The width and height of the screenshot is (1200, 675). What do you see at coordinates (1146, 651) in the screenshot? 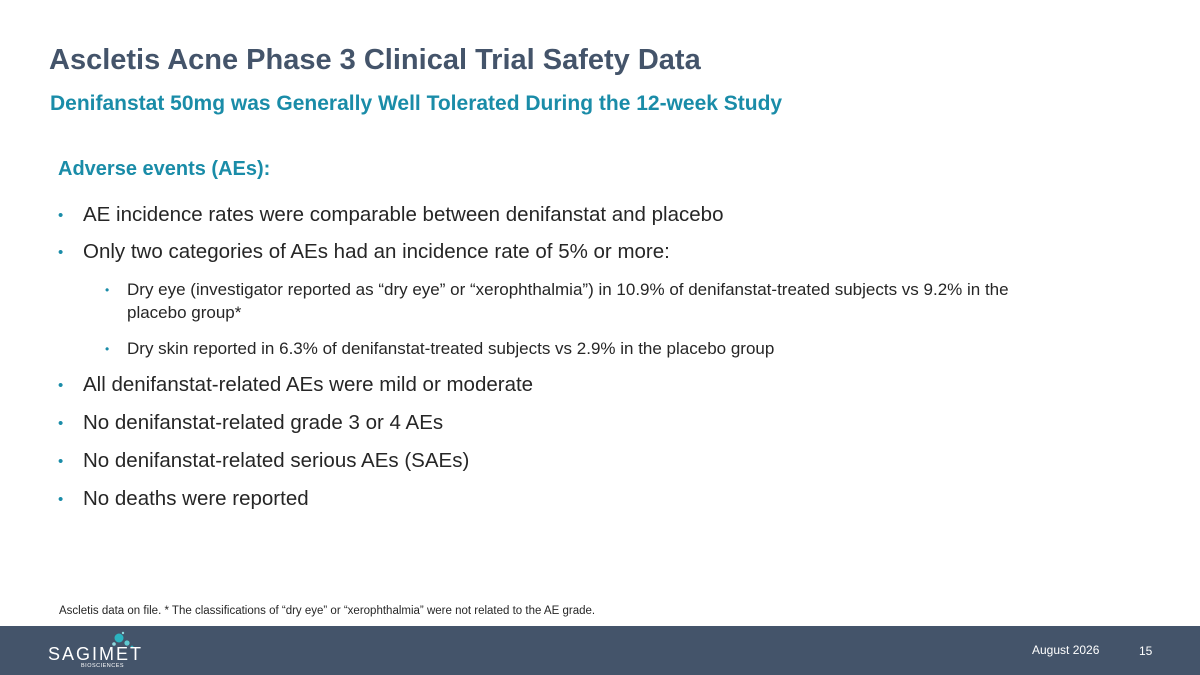
I see `page-number: 15` at bounding box center [1146, 651].